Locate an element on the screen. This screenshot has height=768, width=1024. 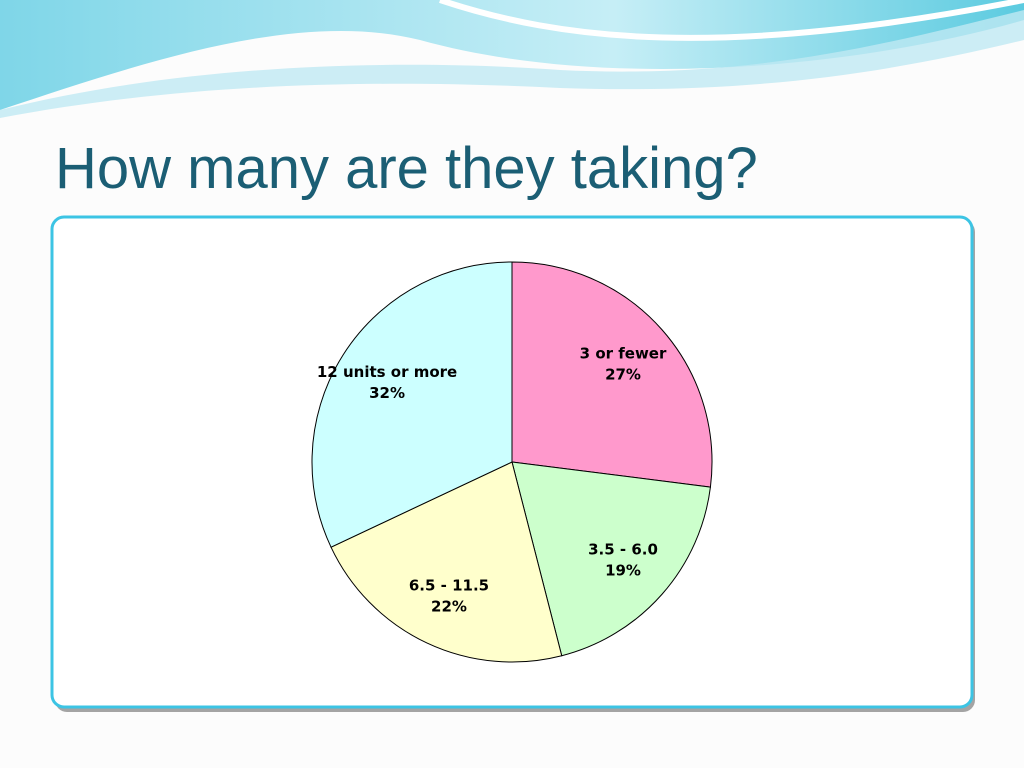
slice-value-label: 27% is located at coordinates (623, 375).